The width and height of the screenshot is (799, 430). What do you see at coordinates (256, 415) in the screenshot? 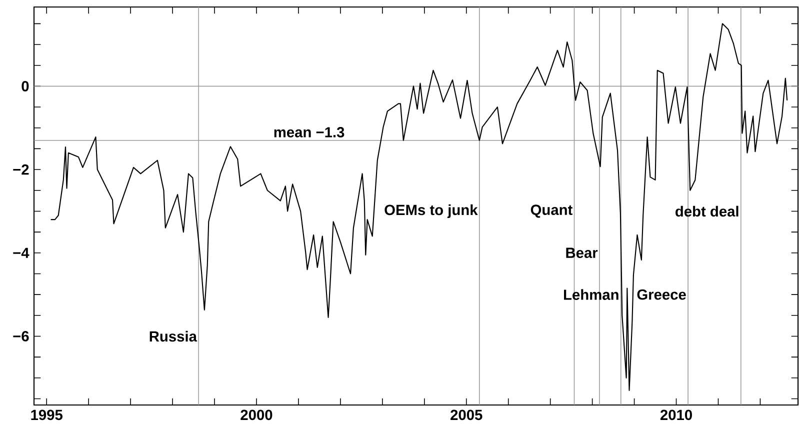
I see `x-tick-label: 2000` at bounding box center [256, 415].